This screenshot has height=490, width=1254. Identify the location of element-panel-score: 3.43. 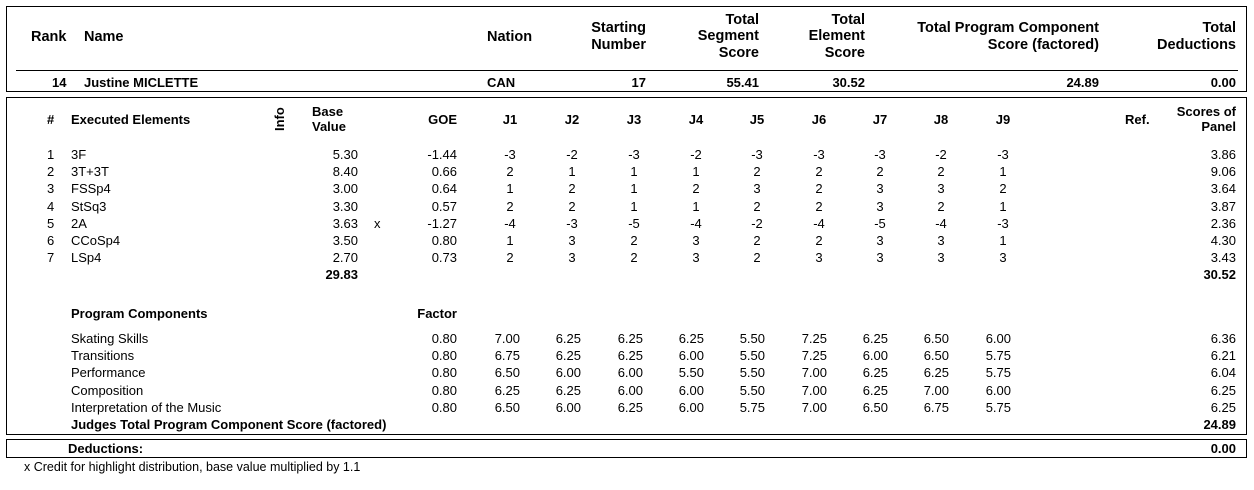
(1223, 258).